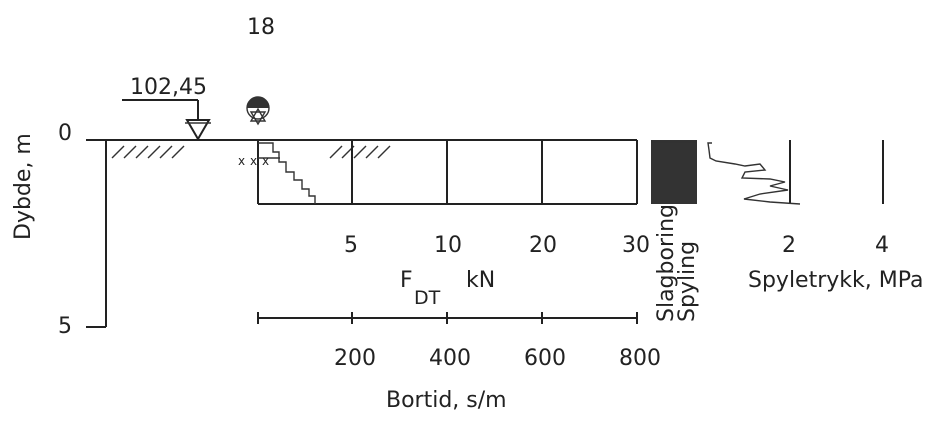 The image size is (931, 421). I want to click on depth-tick-0: 0, so click(65, 133).